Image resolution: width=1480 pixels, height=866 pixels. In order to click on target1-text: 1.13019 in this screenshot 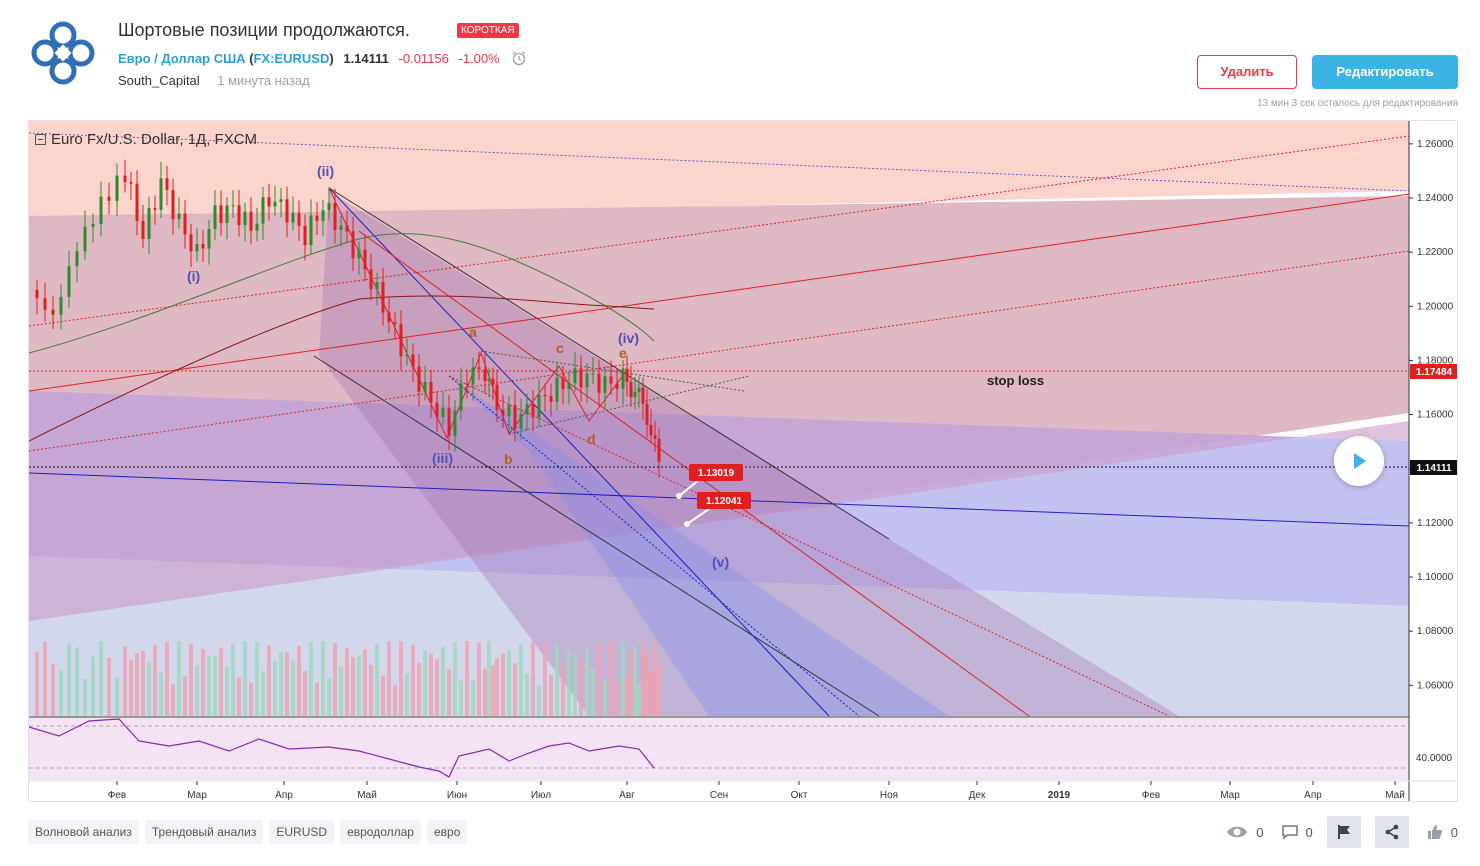, I will do `click(716, 473)`.